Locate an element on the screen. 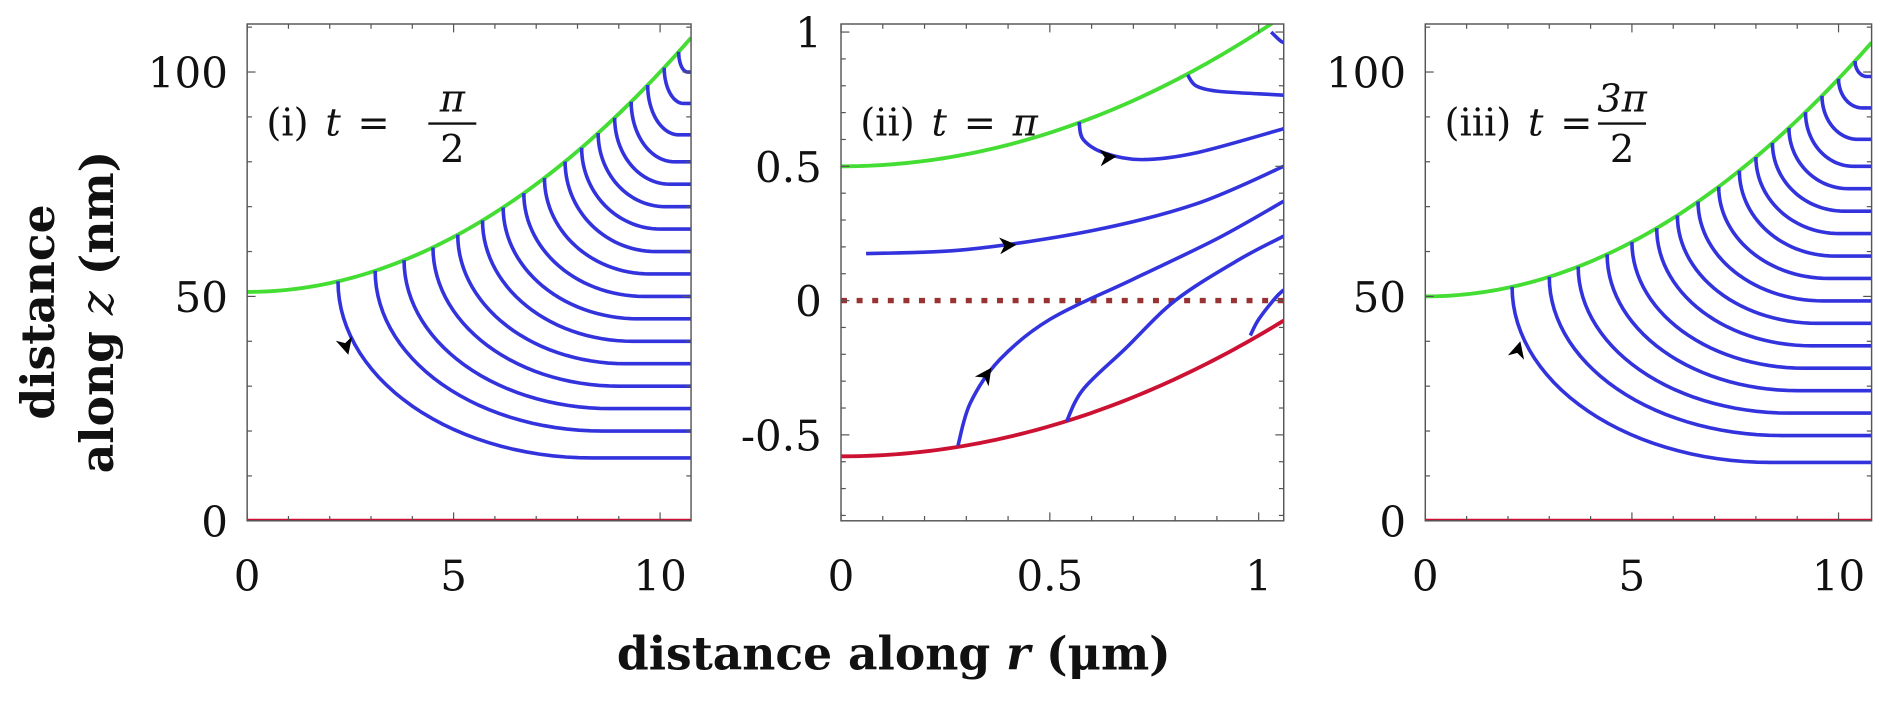  panel-label: (ii) is located at coordinates (887, 123).